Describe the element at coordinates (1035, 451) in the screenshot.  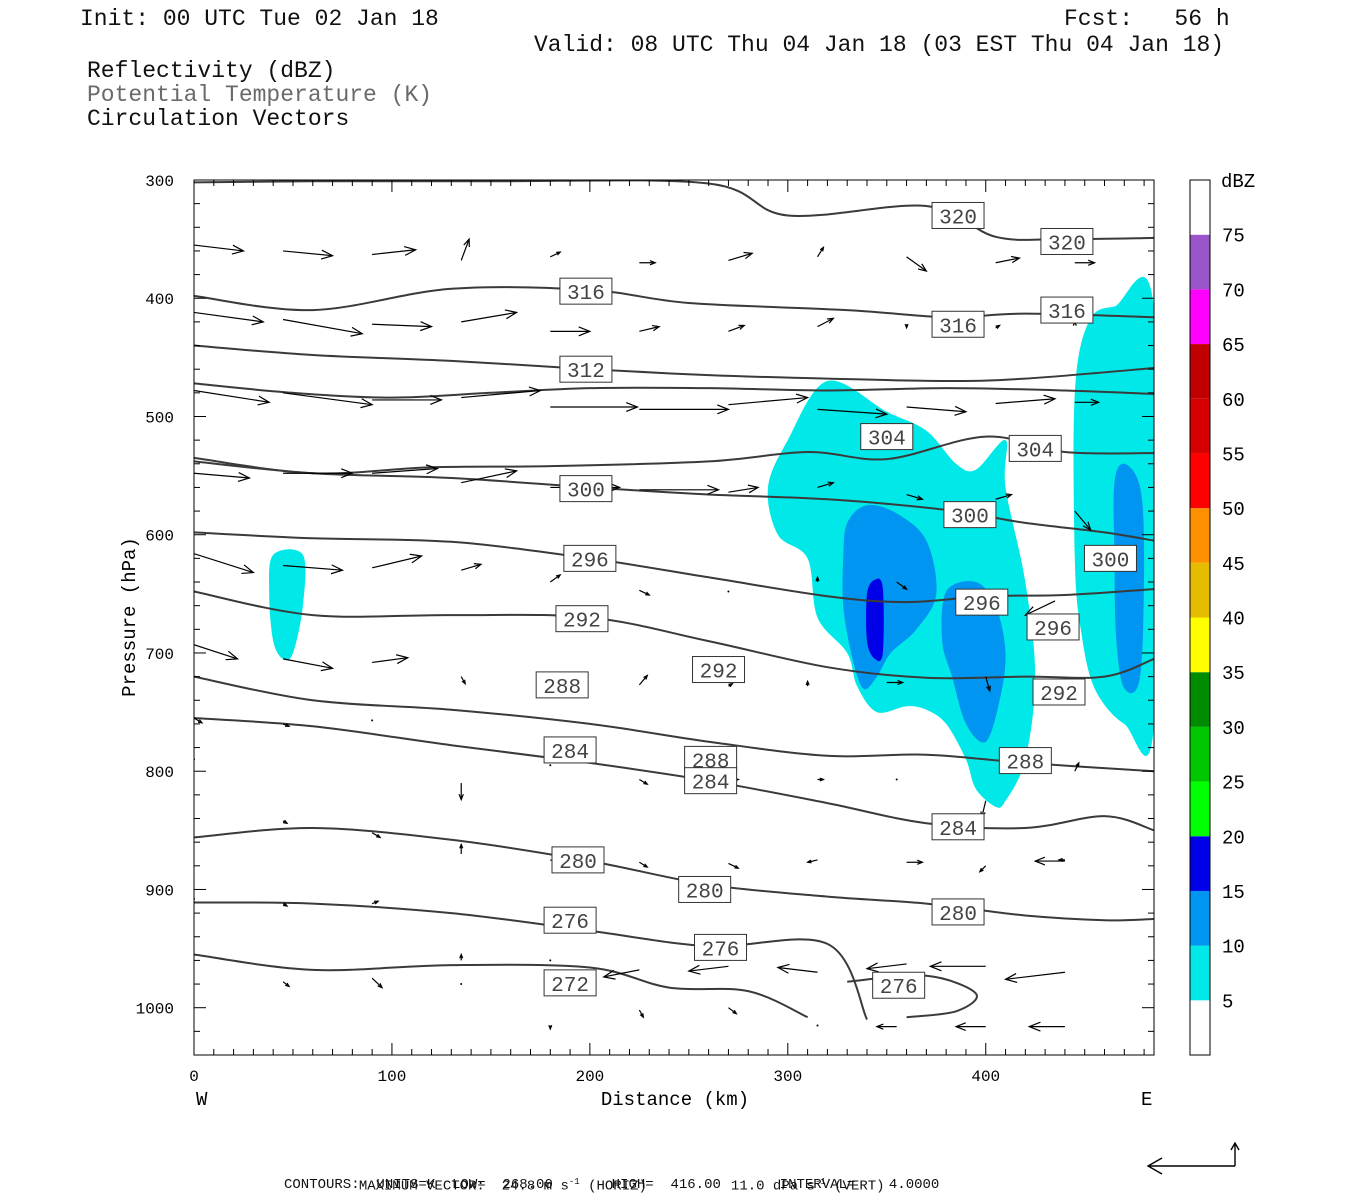
I see `theta-label-304: 304` at that location.